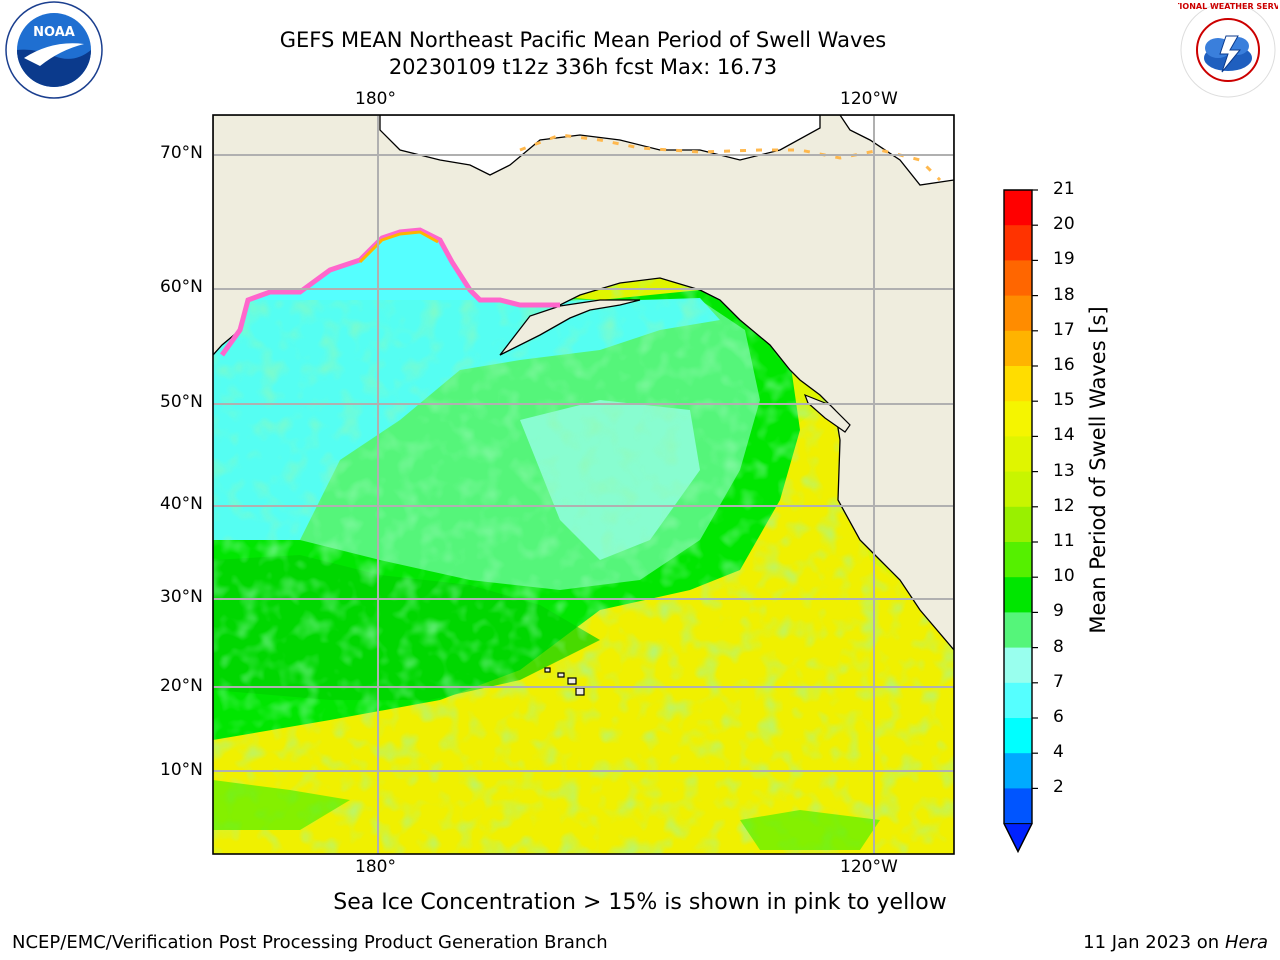 The height and width of the screenshot is (960, 1280). I want to click on arctic-ocean-east, so click(896, 150).